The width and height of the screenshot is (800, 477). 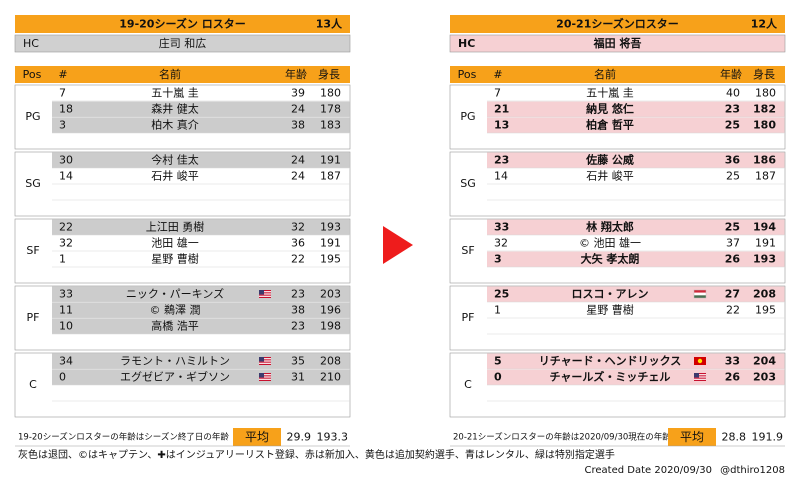 What do you see at coordinates (298, 125) in the screenshot?
I see `age: 38` at bounding box center [298, 125].